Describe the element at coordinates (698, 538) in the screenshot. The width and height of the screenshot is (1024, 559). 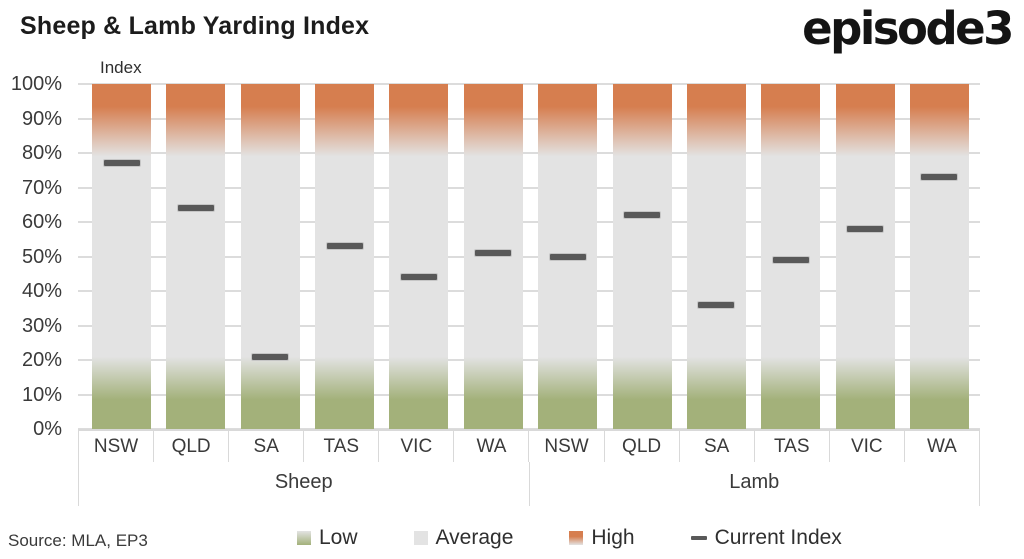
I see `legend-swatch-current-icon` at that location.